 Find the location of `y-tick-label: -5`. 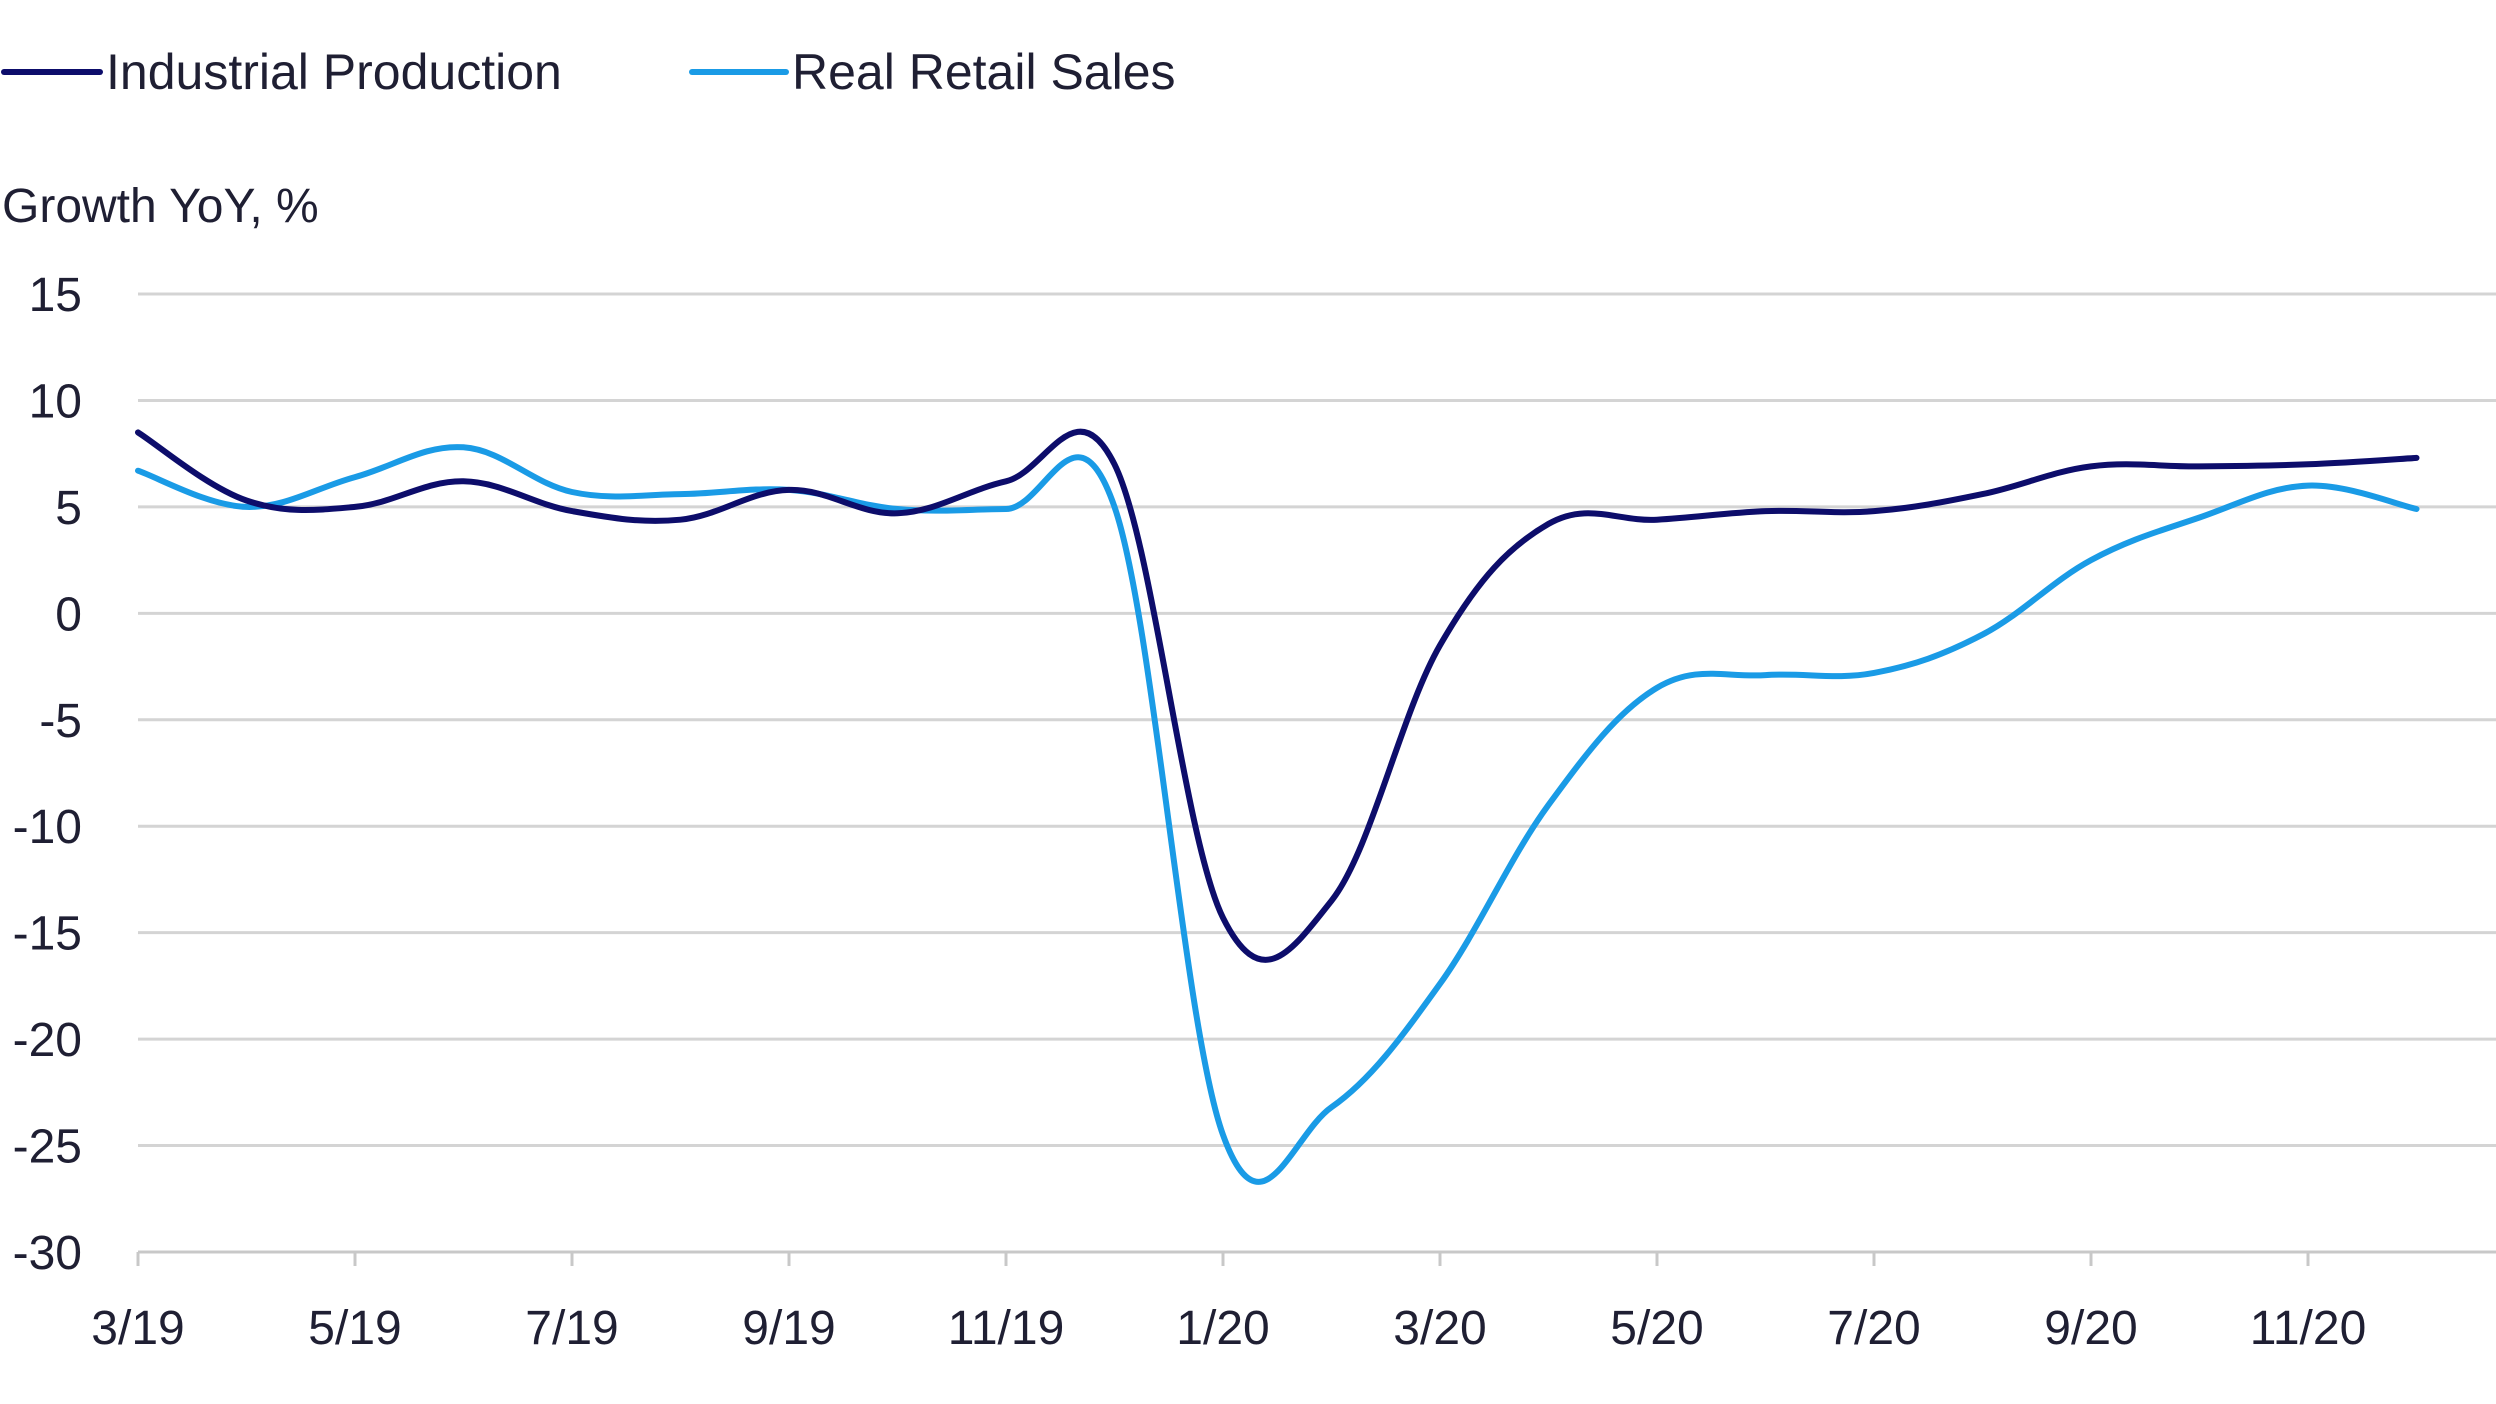

y-tick-label: -5 is located at coordinates (60, 721).